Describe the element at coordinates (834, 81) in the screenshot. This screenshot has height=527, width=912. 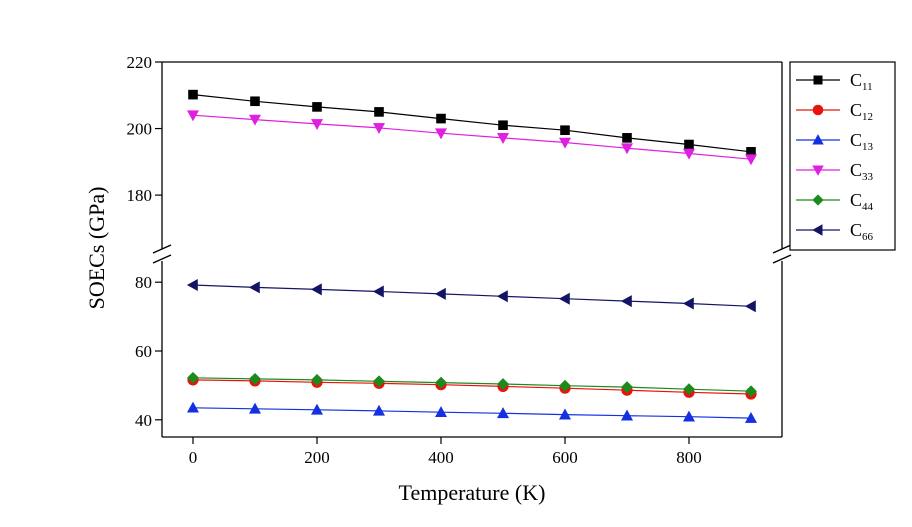
I see `legend-item-c11: C11` at that location.